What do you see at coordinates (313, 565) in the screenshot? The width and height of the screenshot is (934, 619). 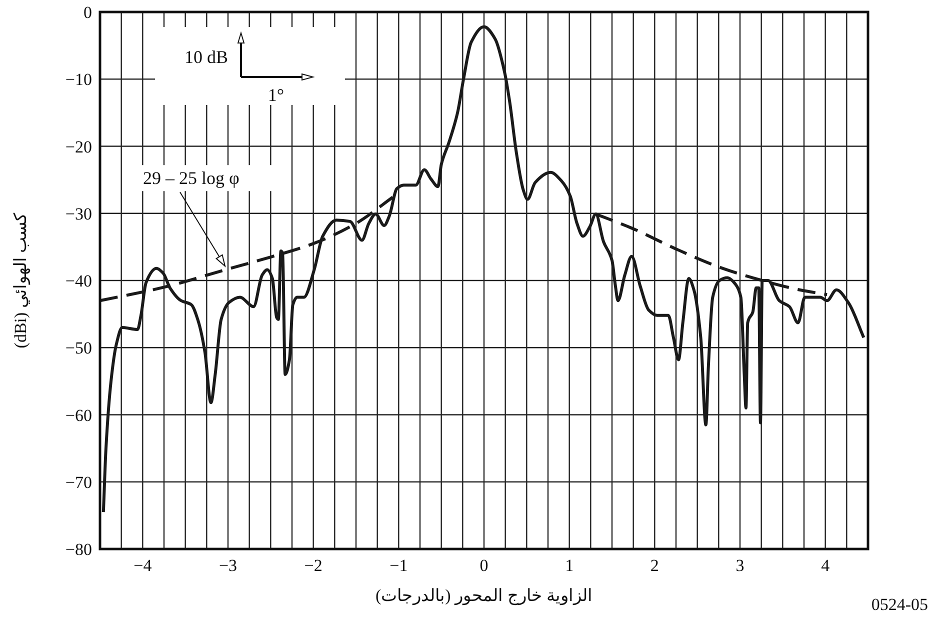 I see `x-tick-label: −2` at bounding box center [313, 565].